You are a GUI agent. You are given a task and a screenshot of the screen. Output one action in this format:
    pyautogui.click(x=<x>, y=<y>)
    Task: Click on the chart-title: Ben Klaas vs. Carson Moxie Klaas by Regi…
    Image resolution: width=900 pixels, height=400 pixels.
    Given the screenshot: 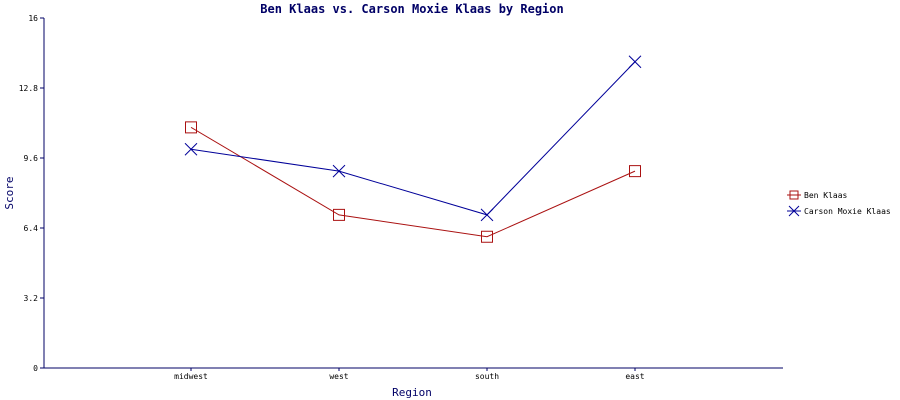 What is the action you would take?
    pyautogui.click(x=411, y=9)
    